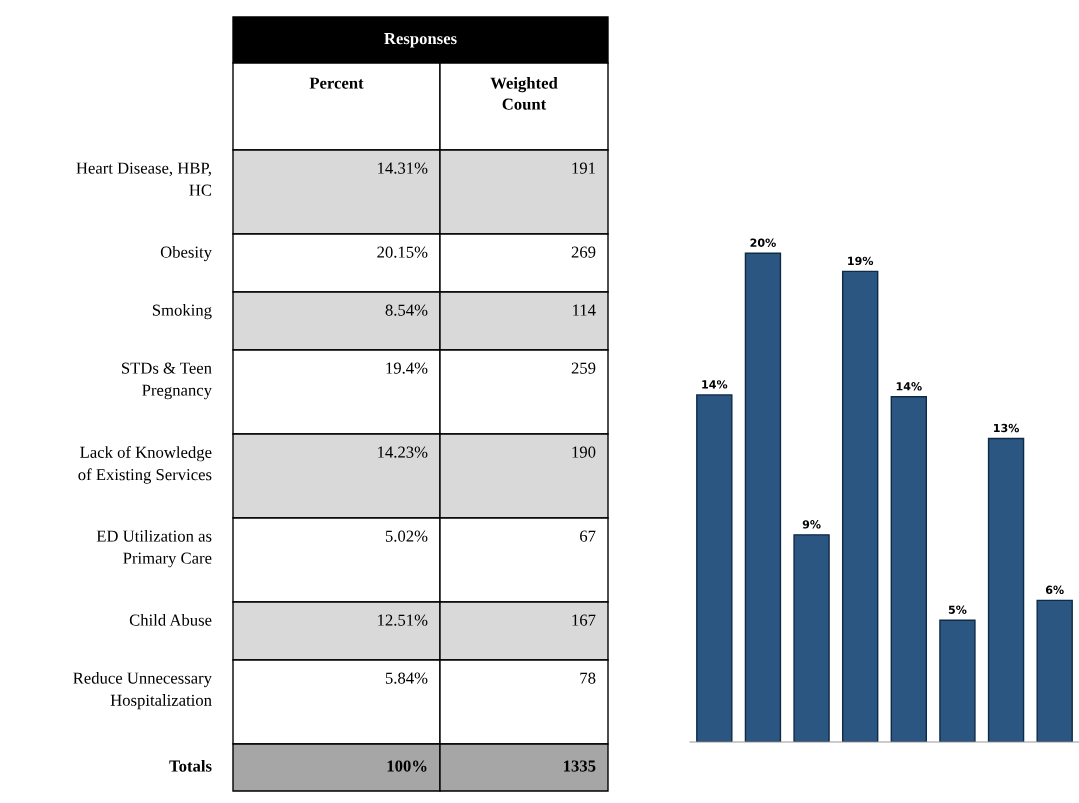 The image size is (1079, 803). Describe the element at coordinates (584, 452) in the screenshot. I see `text: 190` at that location.